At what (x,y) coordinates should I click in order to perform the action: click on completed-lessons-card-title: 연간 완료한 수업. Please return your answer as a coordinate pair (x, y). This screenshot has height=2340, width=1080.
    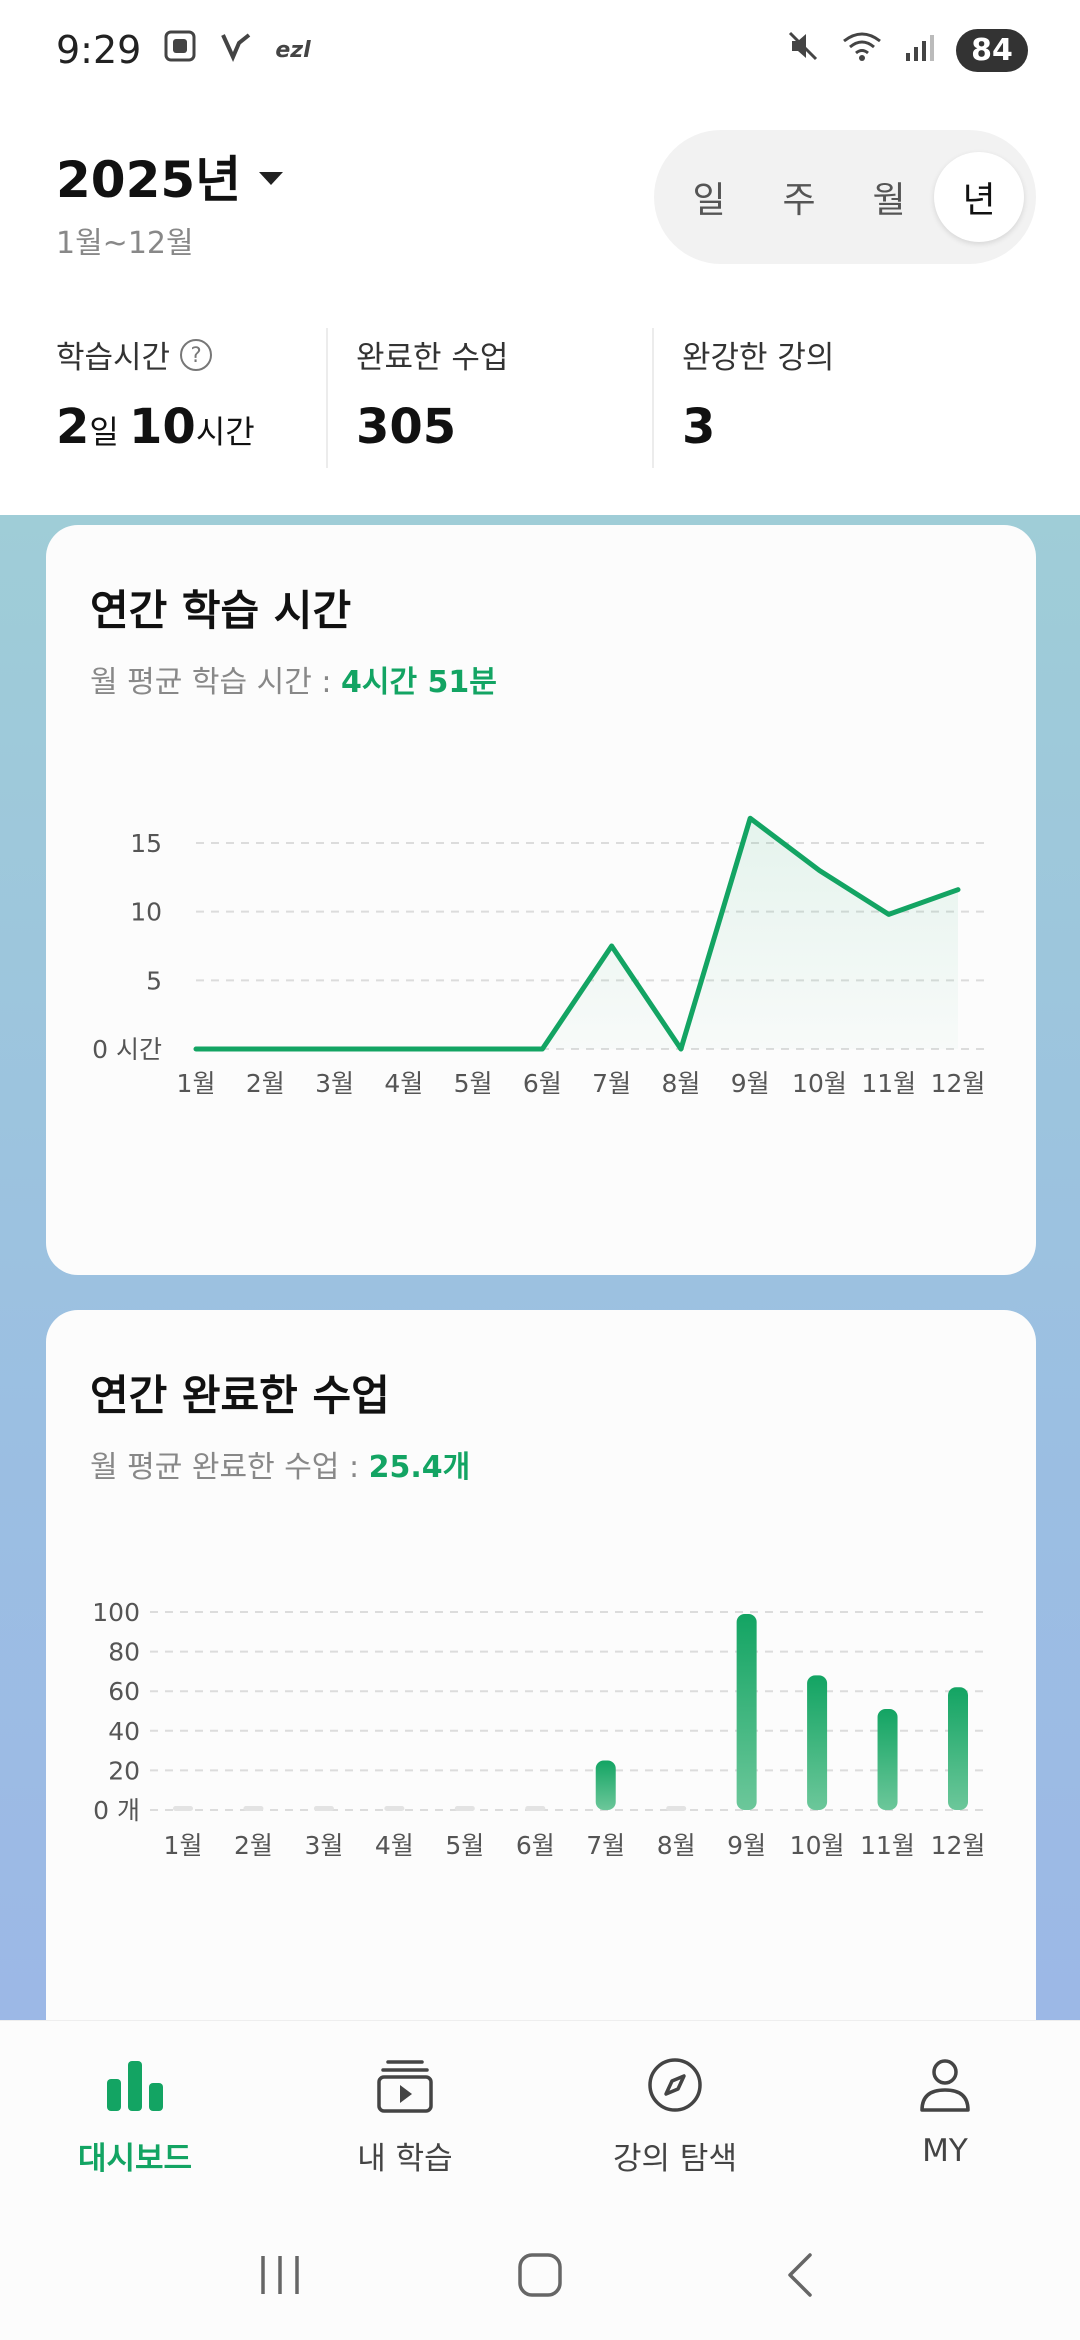
    Looking at the image, I should click on (240, 1395).